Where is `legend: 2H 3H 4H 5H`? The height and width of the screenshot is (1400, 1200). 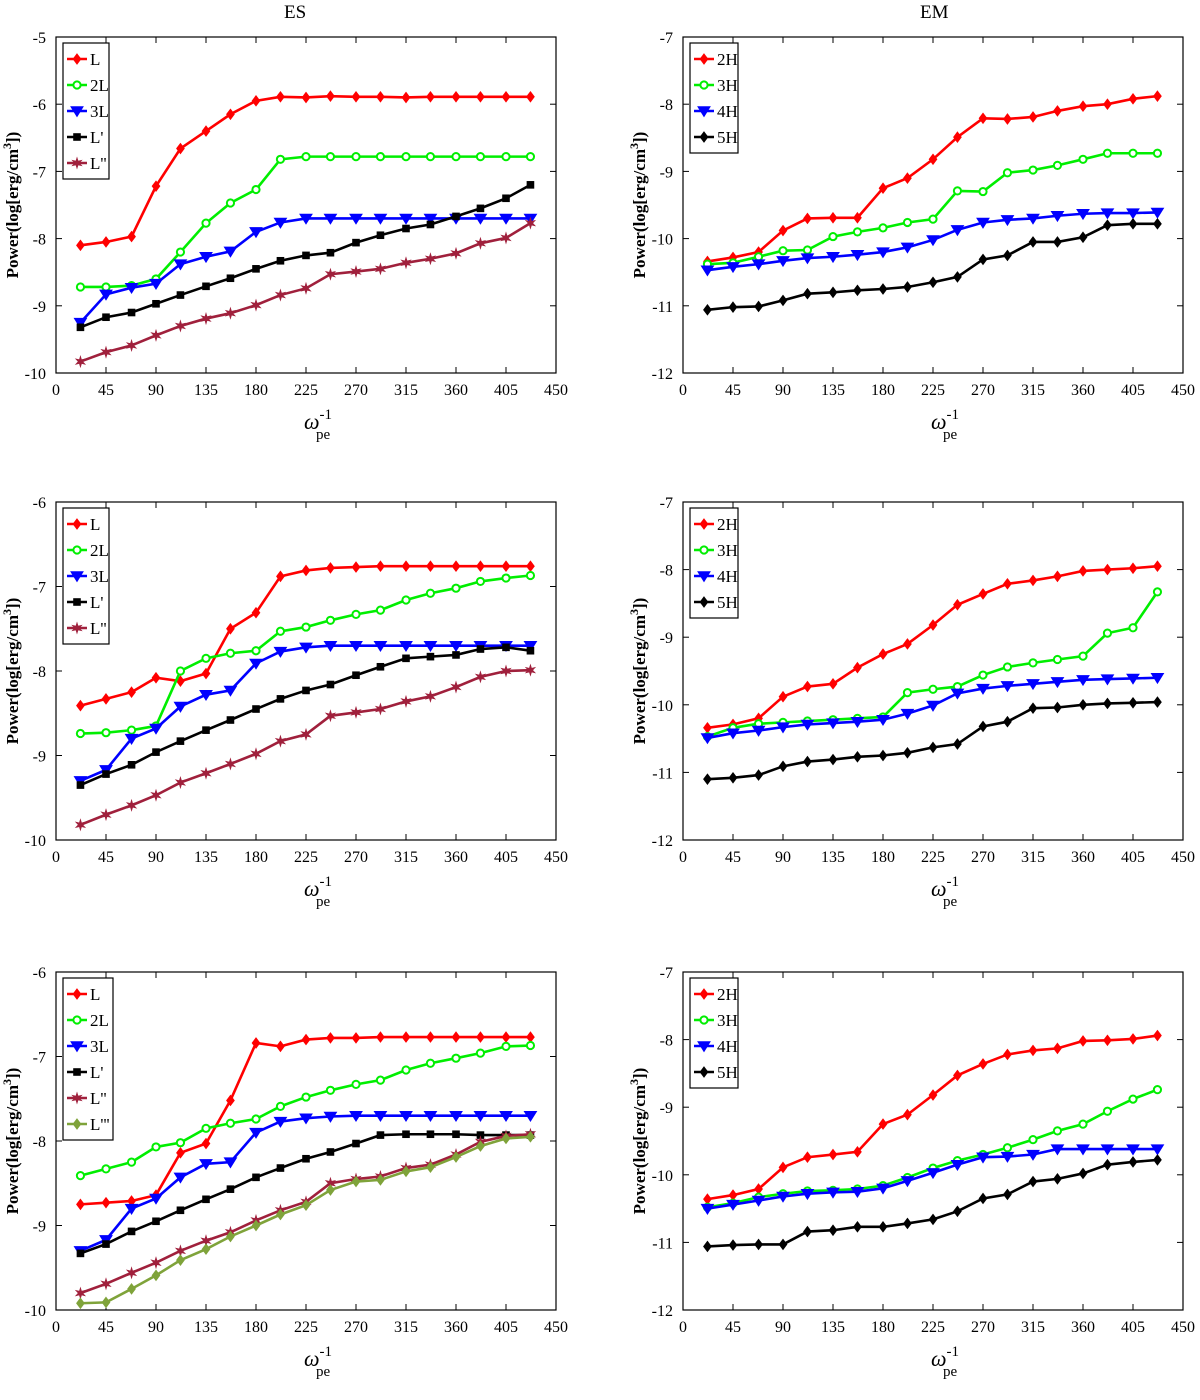 legend: 2H 3H 4H 5H is located at coordinates (714, 98).